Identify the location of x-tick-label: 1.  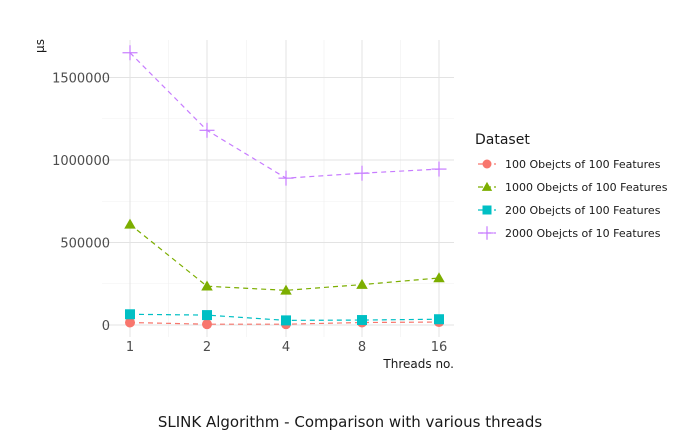
(130, 347).